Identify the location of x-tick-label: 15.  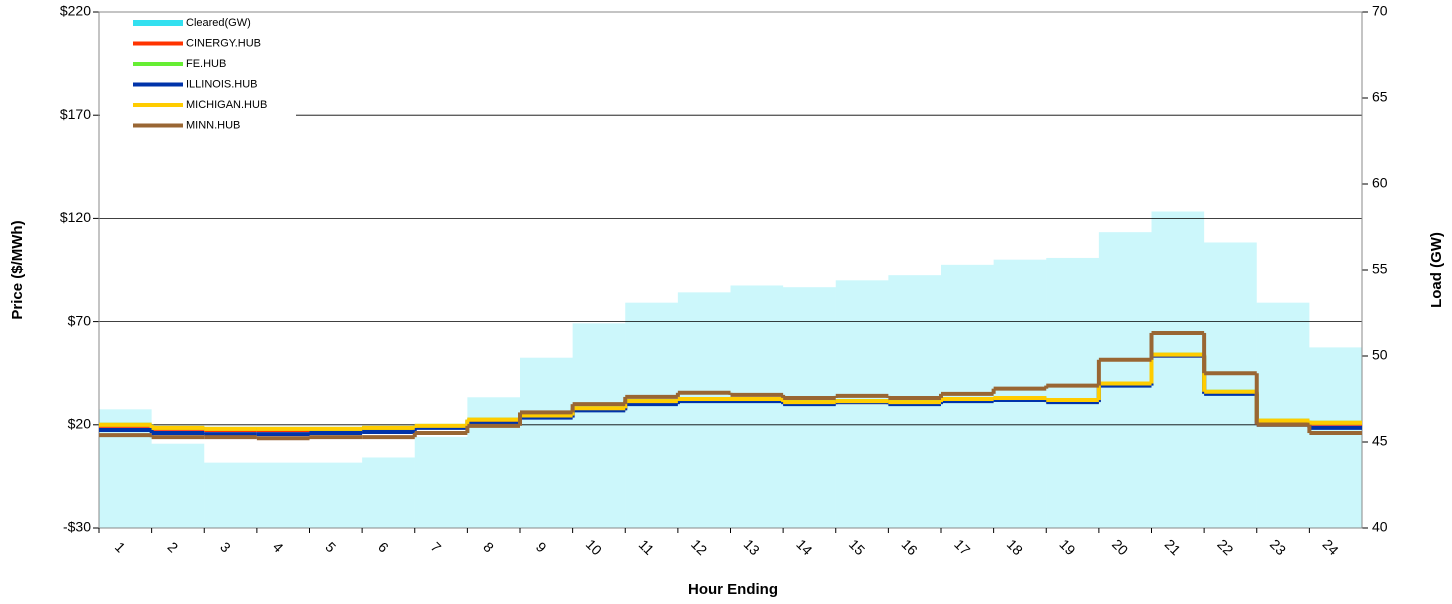
(857, 547).